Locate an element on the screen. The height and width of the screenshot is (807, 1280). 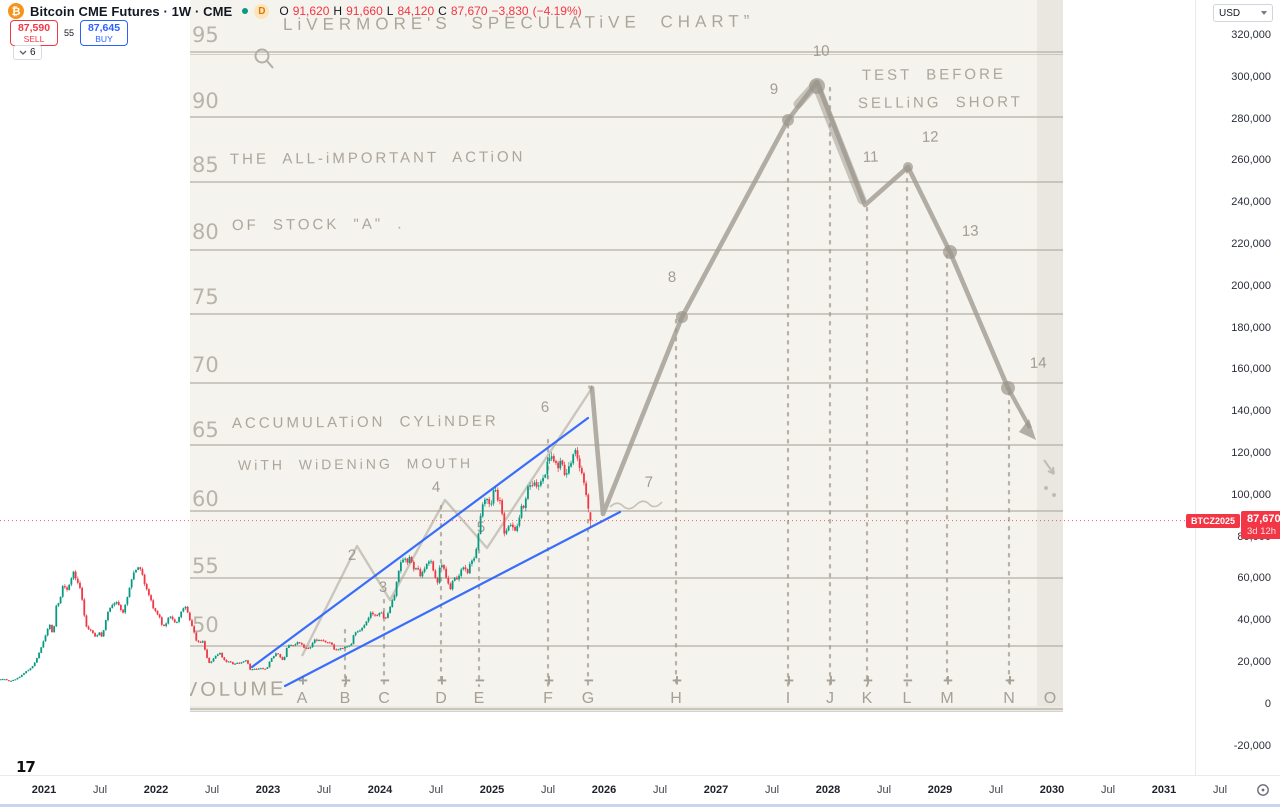
scan-scale-number: 55 is located at coordinates (205, 566).